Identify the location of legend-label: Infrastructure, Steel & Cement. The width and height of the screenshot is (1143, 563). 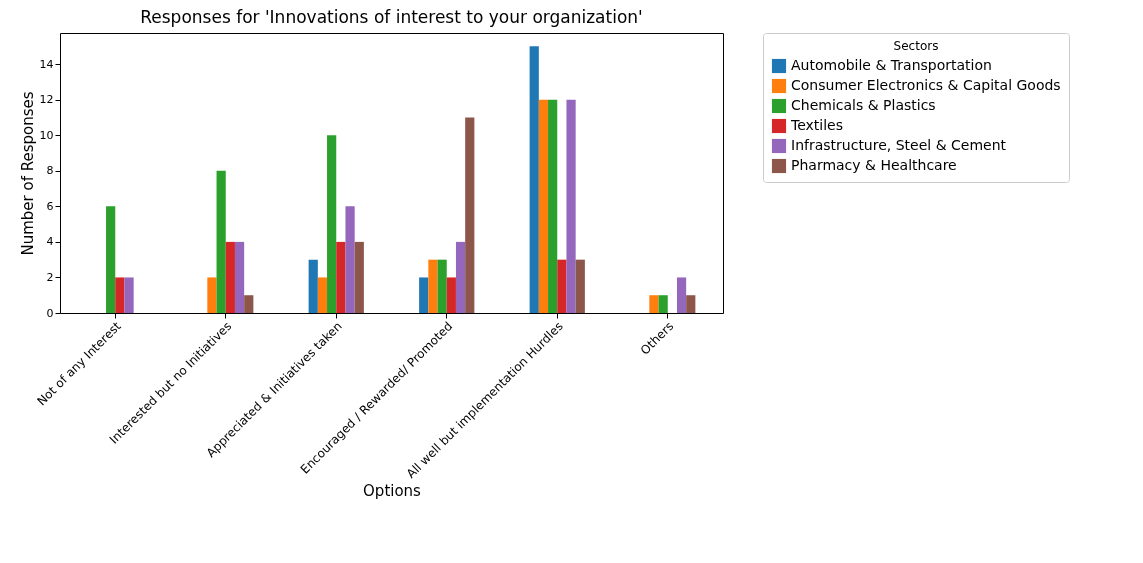
(899, 145).